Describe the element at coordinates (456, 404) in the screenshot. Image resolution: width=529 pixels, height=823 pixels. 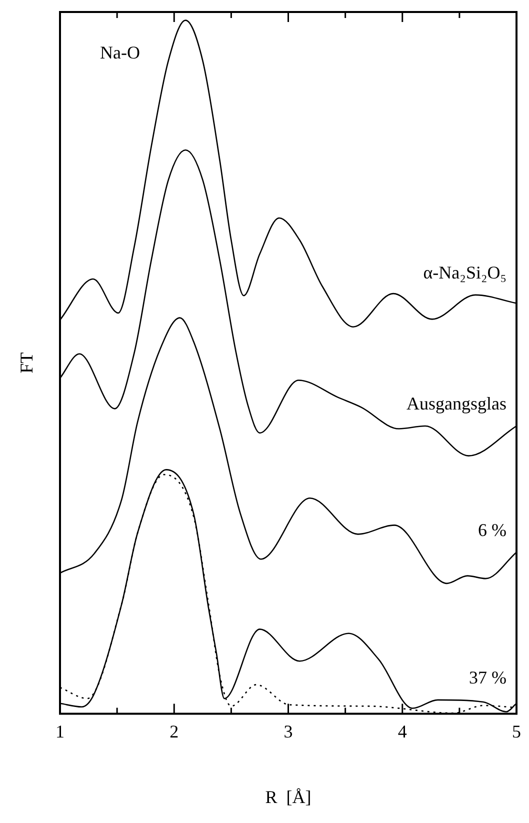
I see `series-label: Ausgangsglas` at that location.